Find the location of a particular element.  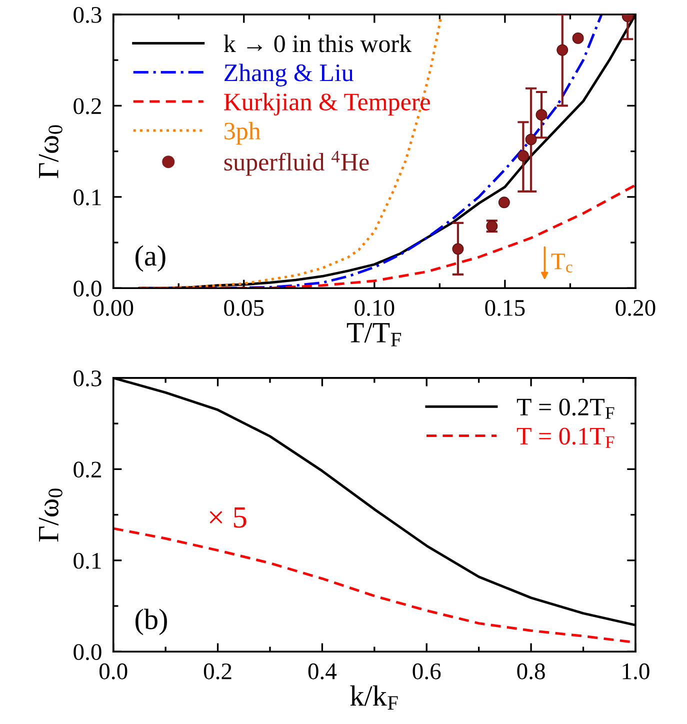

x-tick-label: 0.8 is located at coordinates (531, 671).